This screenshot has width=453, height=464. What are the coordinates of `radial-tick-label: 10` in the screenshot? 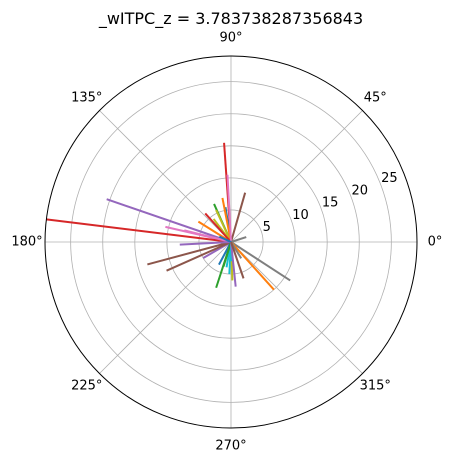 It's located at (300, 215).